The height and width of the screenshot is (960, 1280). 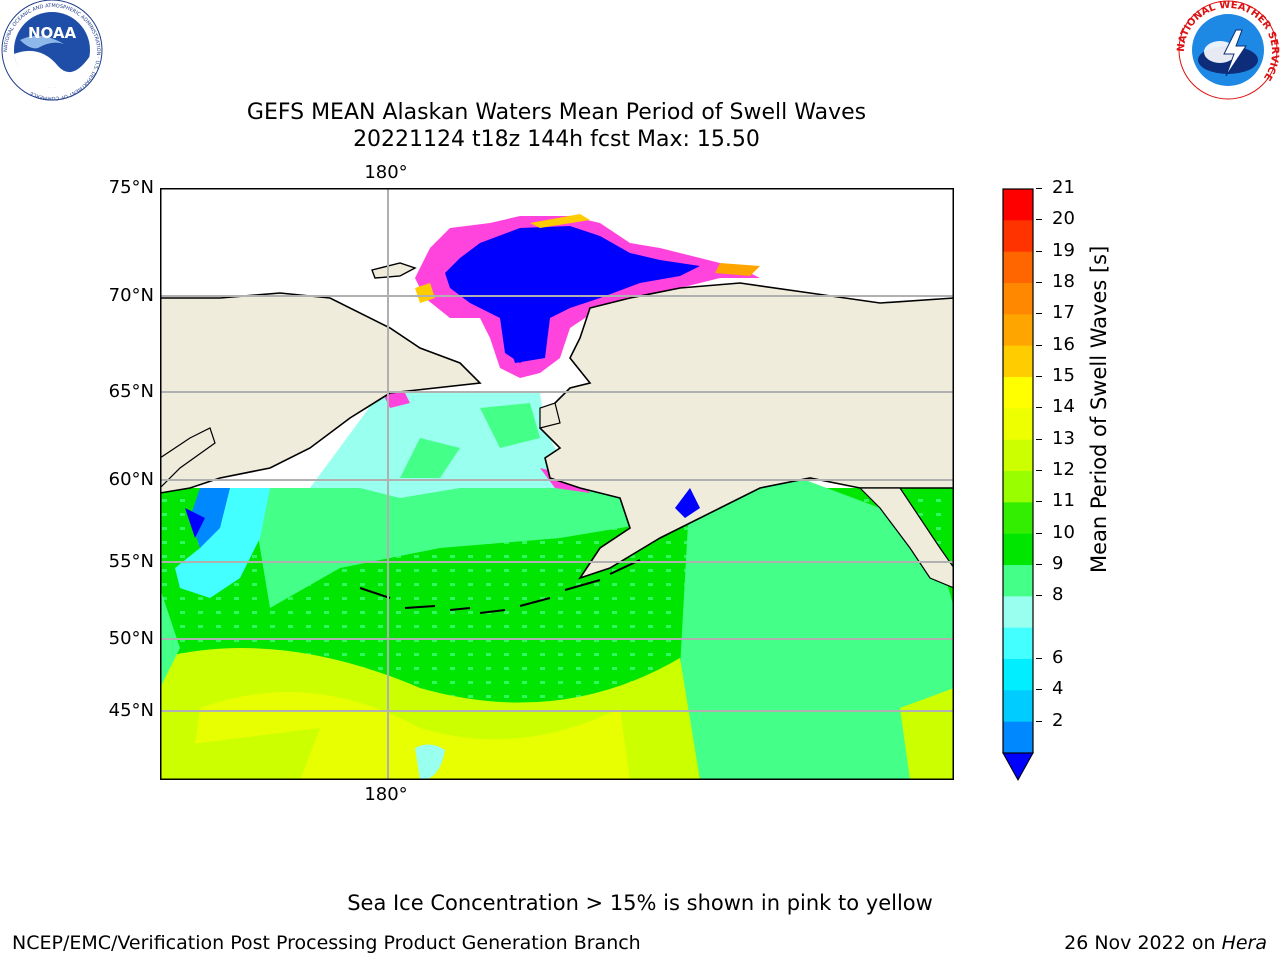 I want to click on colorbar-tick-label: 12, so click(x=1063, y=469).